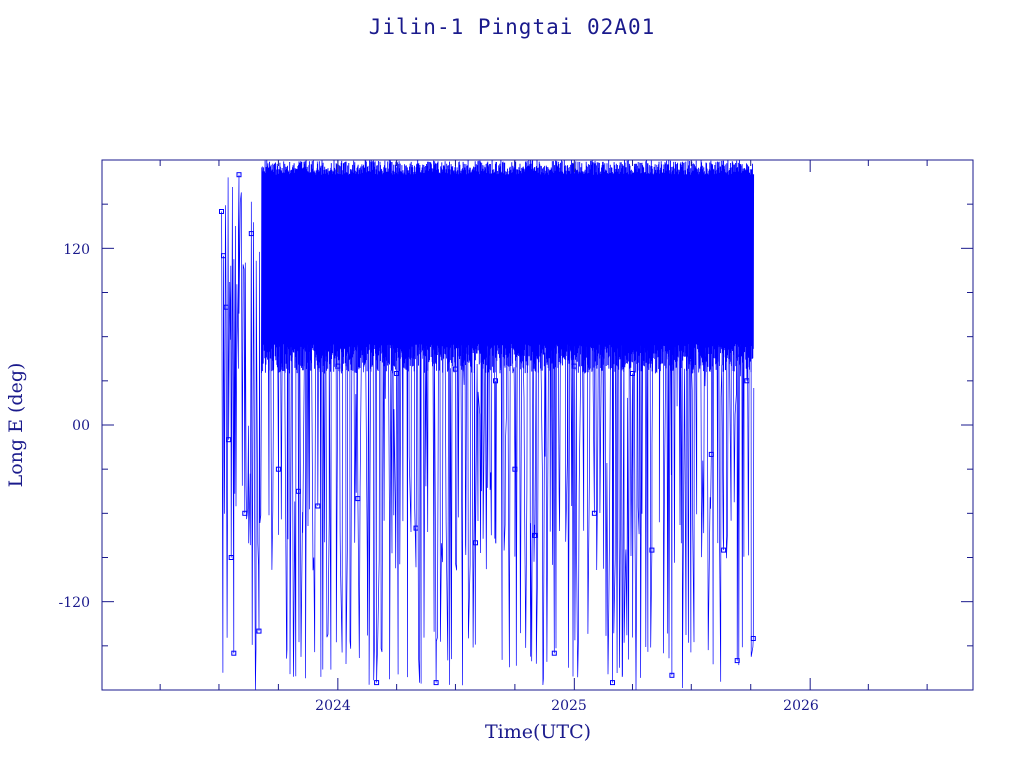 The width and height of the screenshot is (1024, 768). Describe the element at coordinates (569, 706) in the screenshot. I see `x-tick-label: 2025` at that location.